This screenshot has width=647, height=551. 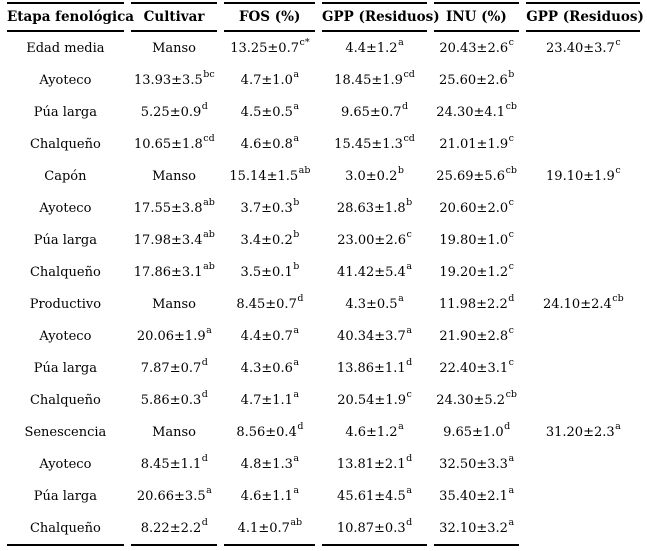 What do you see at coordinates (171, 368) in the screenshot?
I see `cell-text: 7.87±0.7` at bounding box center [171, 368].